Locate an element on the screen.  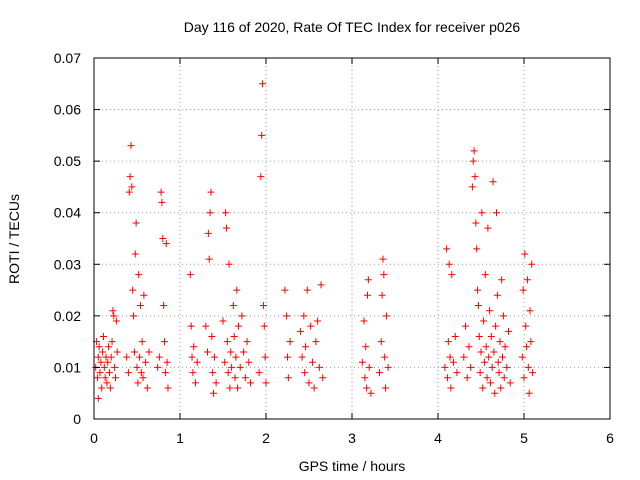
x-tick-label: 1 is located at coordinates (180, 438).